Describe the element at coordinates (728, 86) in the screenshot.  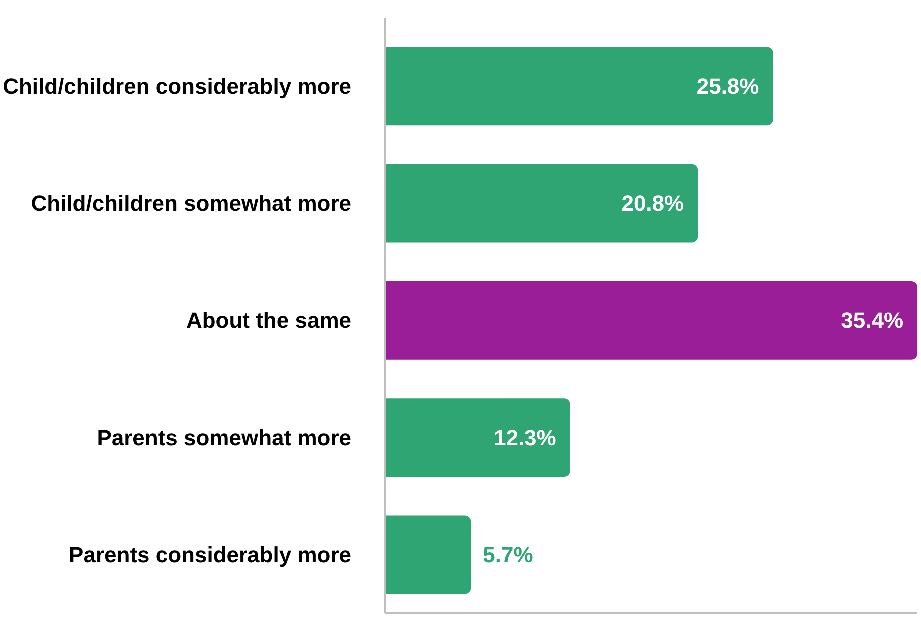
I see `data-label: 25.8%` at that location.